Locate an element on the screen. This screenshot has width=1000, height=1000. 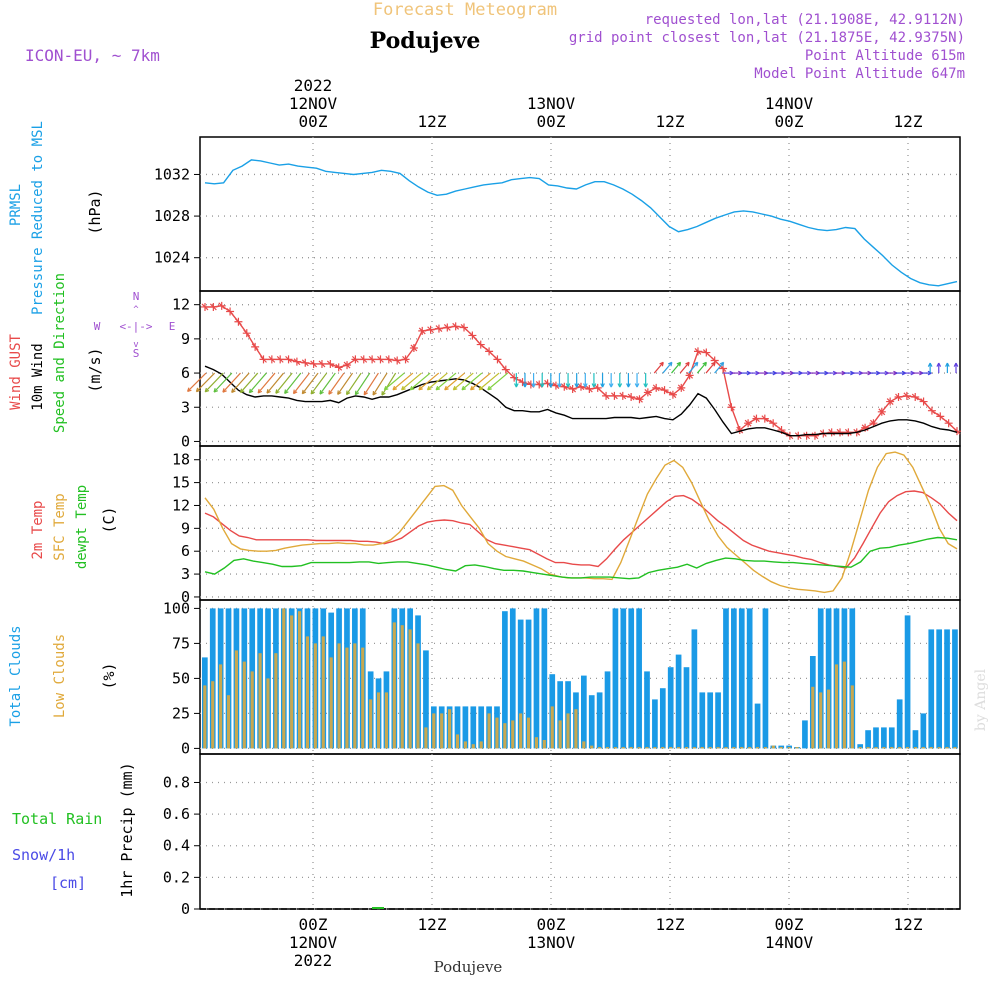
clouds-units: (%) is located at coordinates (109, 675).